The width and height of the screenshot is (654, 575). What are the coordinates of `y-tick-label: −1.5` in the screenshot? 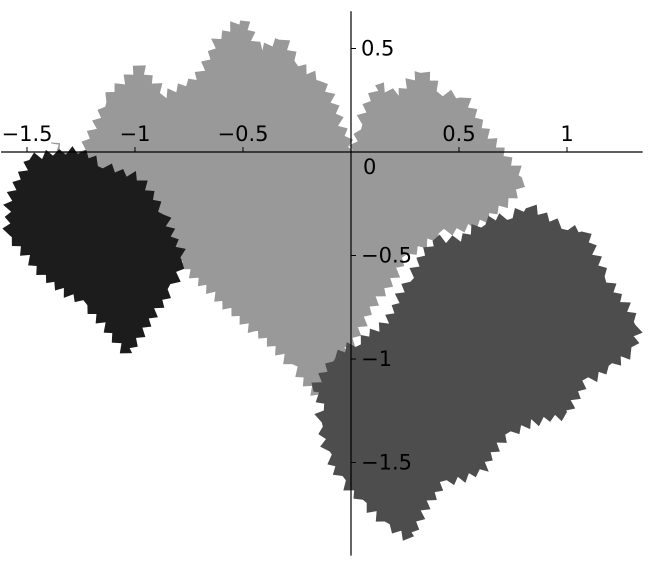 It's located at (386, 463).